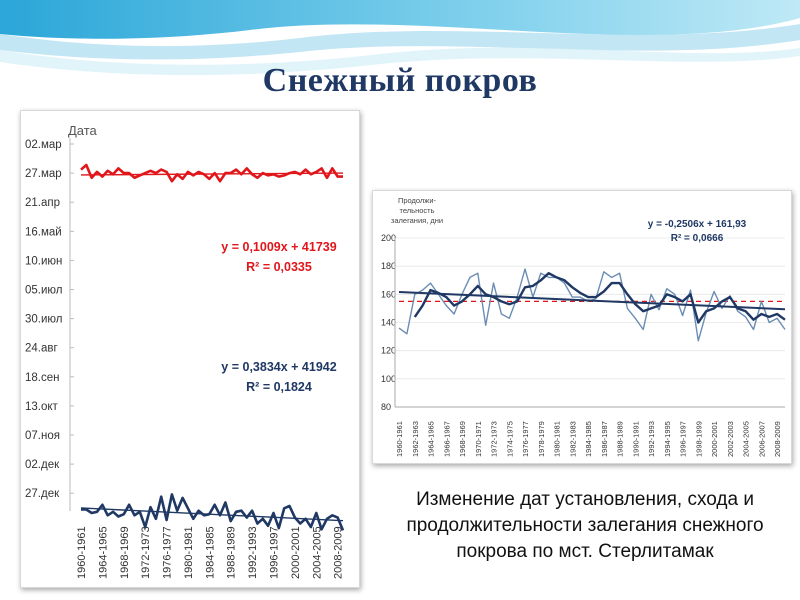 The image size is (800, 600). Describe the element at coordinates (400, 37) in the screenshot. I see `header-wave` at that location.